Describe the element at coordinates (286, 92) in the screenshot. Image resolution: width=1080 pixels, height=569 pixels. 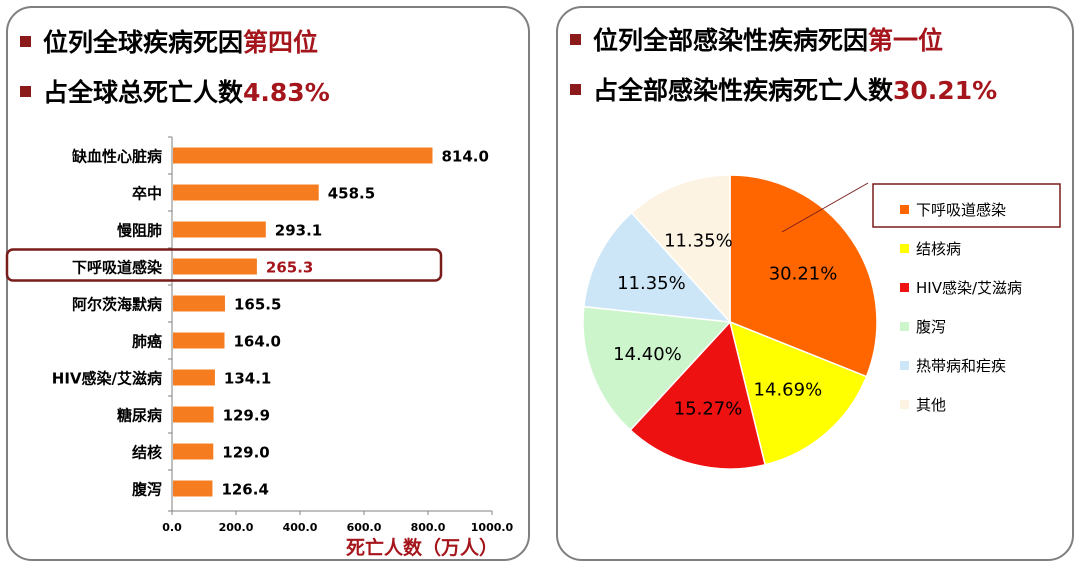
I see `left-bullet-2-highlight: 4.83%` at that location.